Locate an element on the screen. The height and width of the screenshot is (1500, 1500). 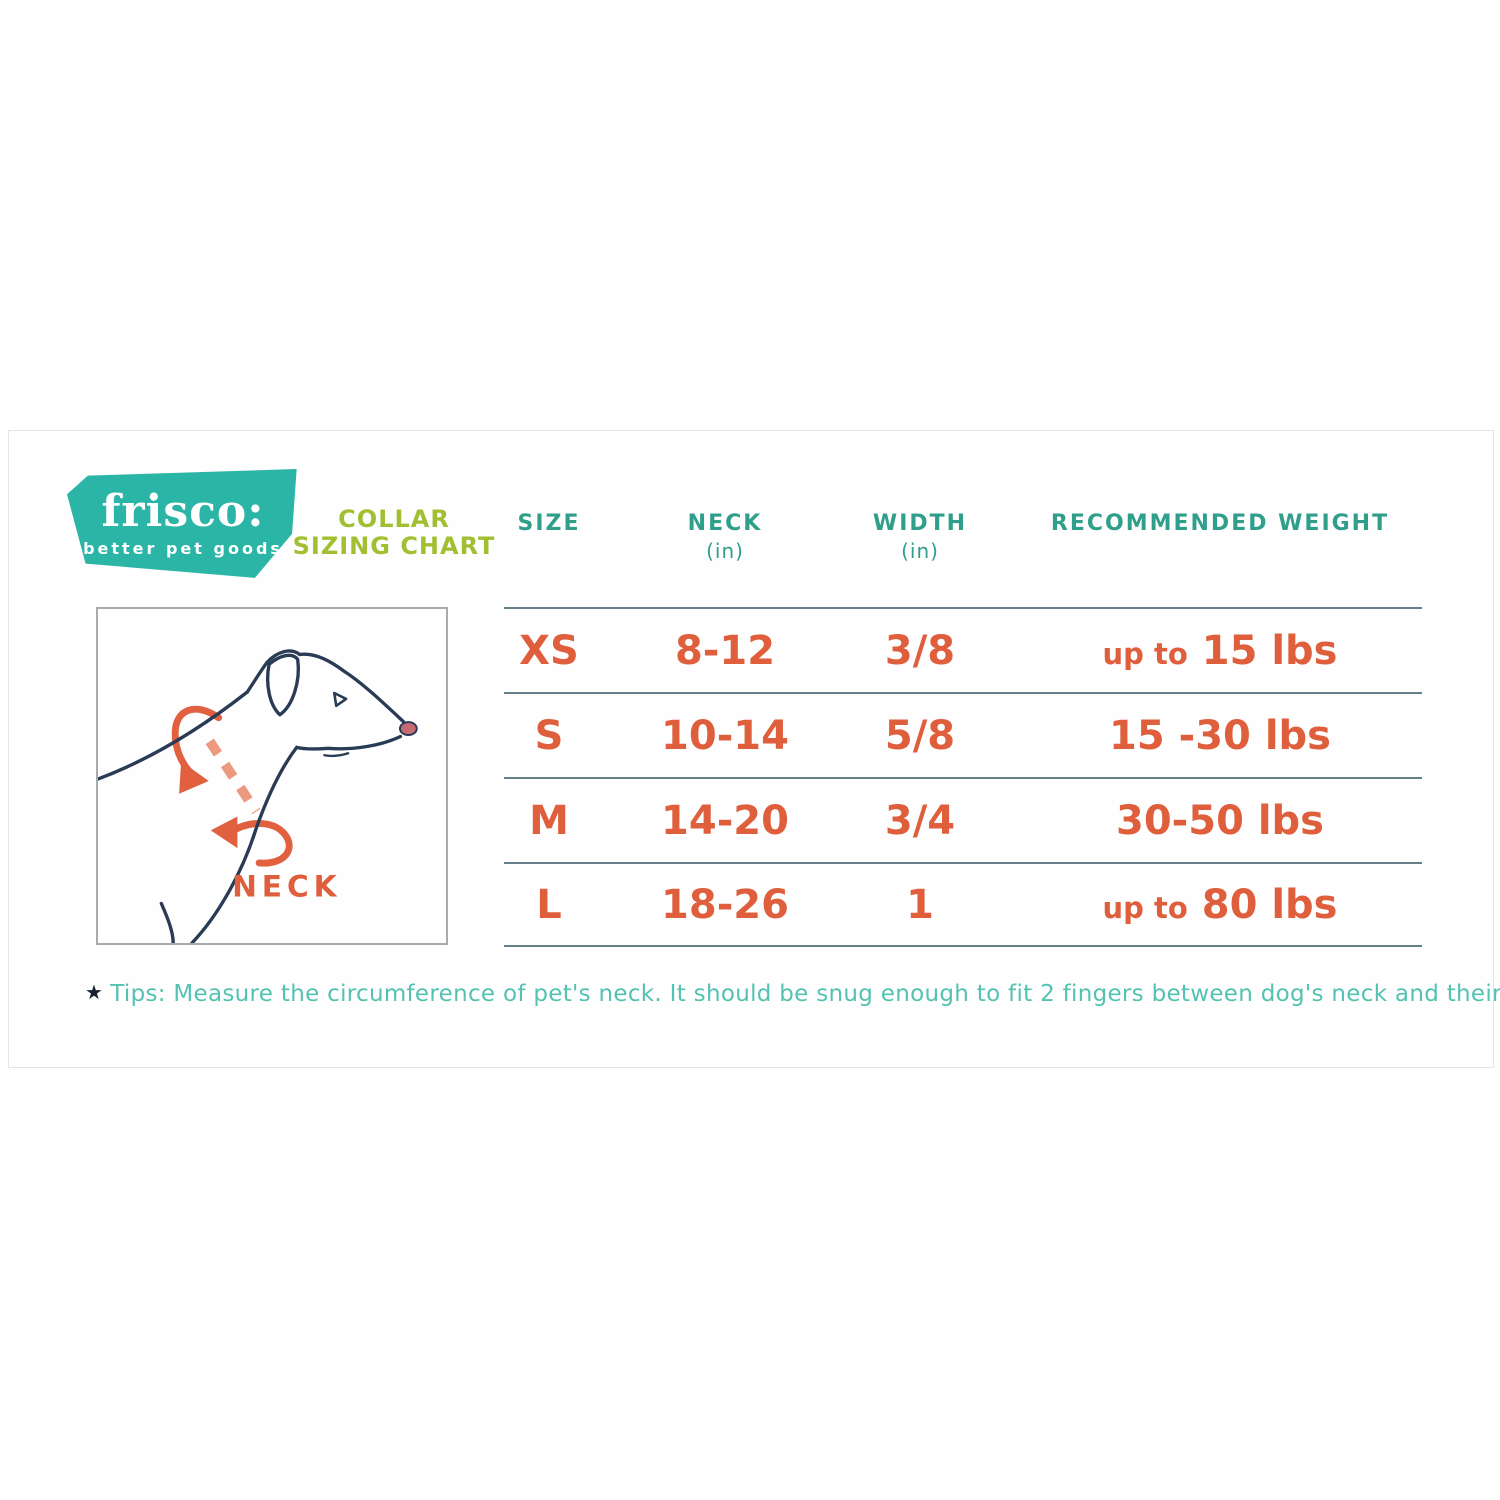
size-value: XS is located at coordinates (549, 650).